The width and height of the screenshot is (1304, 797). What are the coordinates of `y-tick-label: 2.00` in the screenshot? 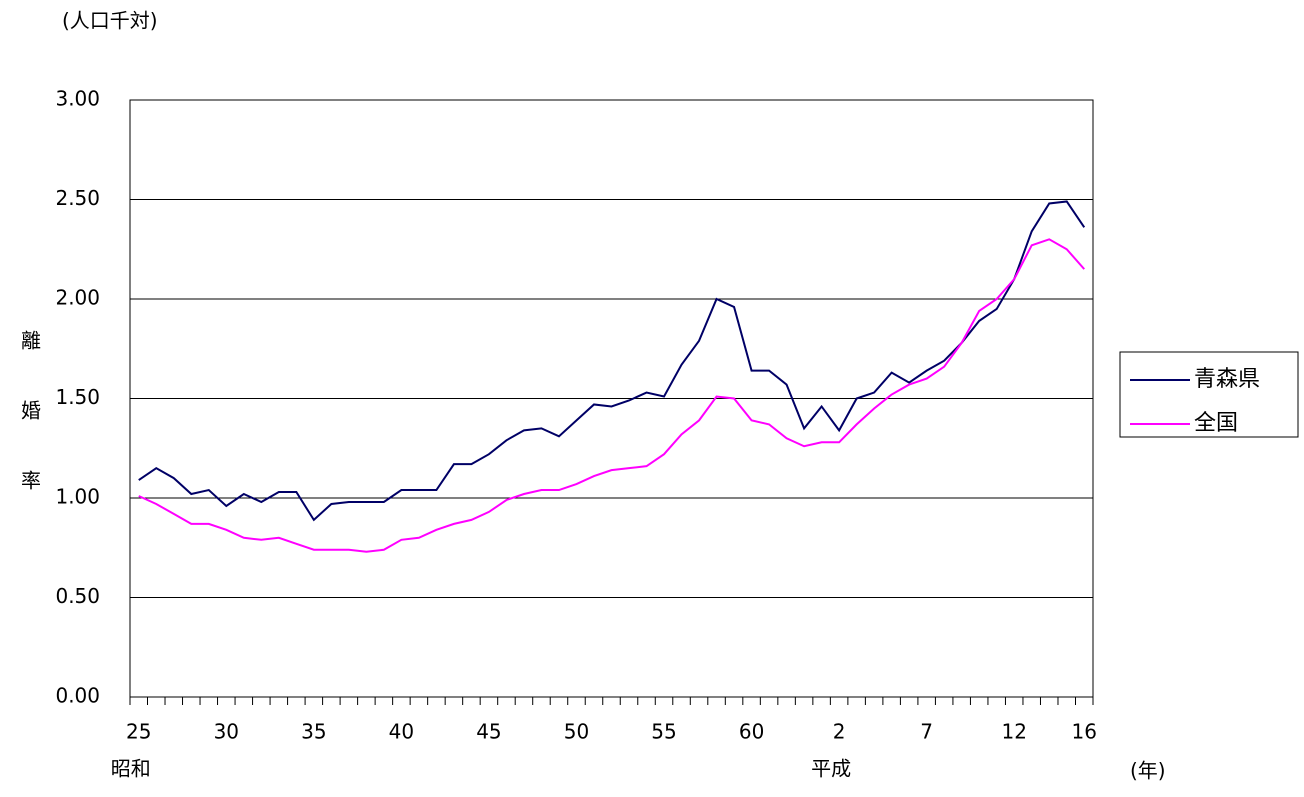 It's located at (77, 298).